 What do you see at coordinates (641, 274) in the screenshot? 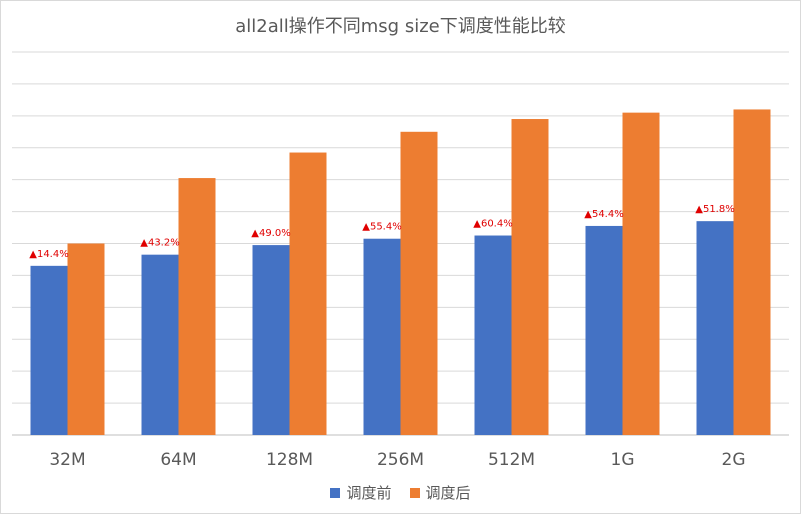
I see `bar-after-1g` at bounding box center [641, 274].